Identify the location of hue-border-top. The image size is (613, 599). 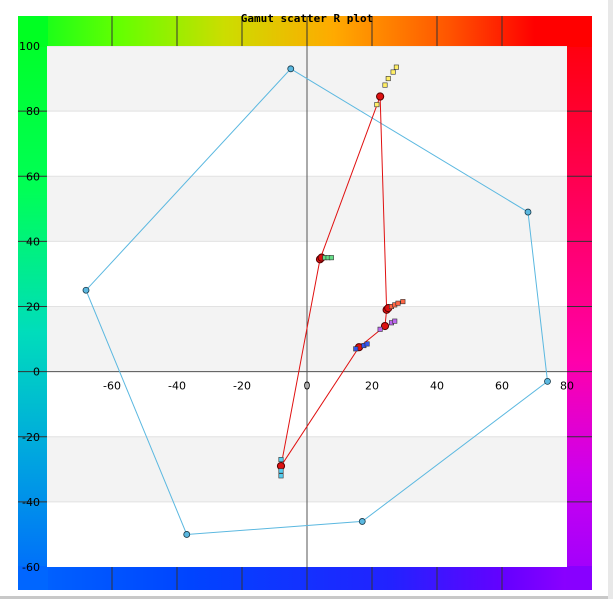
(305, 31).